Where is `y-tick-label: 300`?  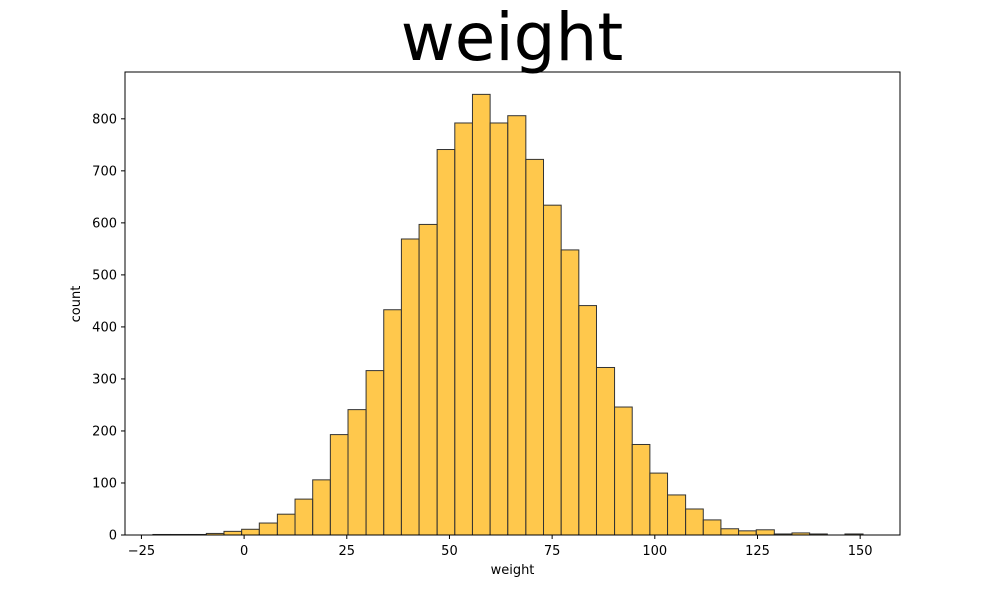 y-tick-label: 300 is located at coordinates (104, 379).